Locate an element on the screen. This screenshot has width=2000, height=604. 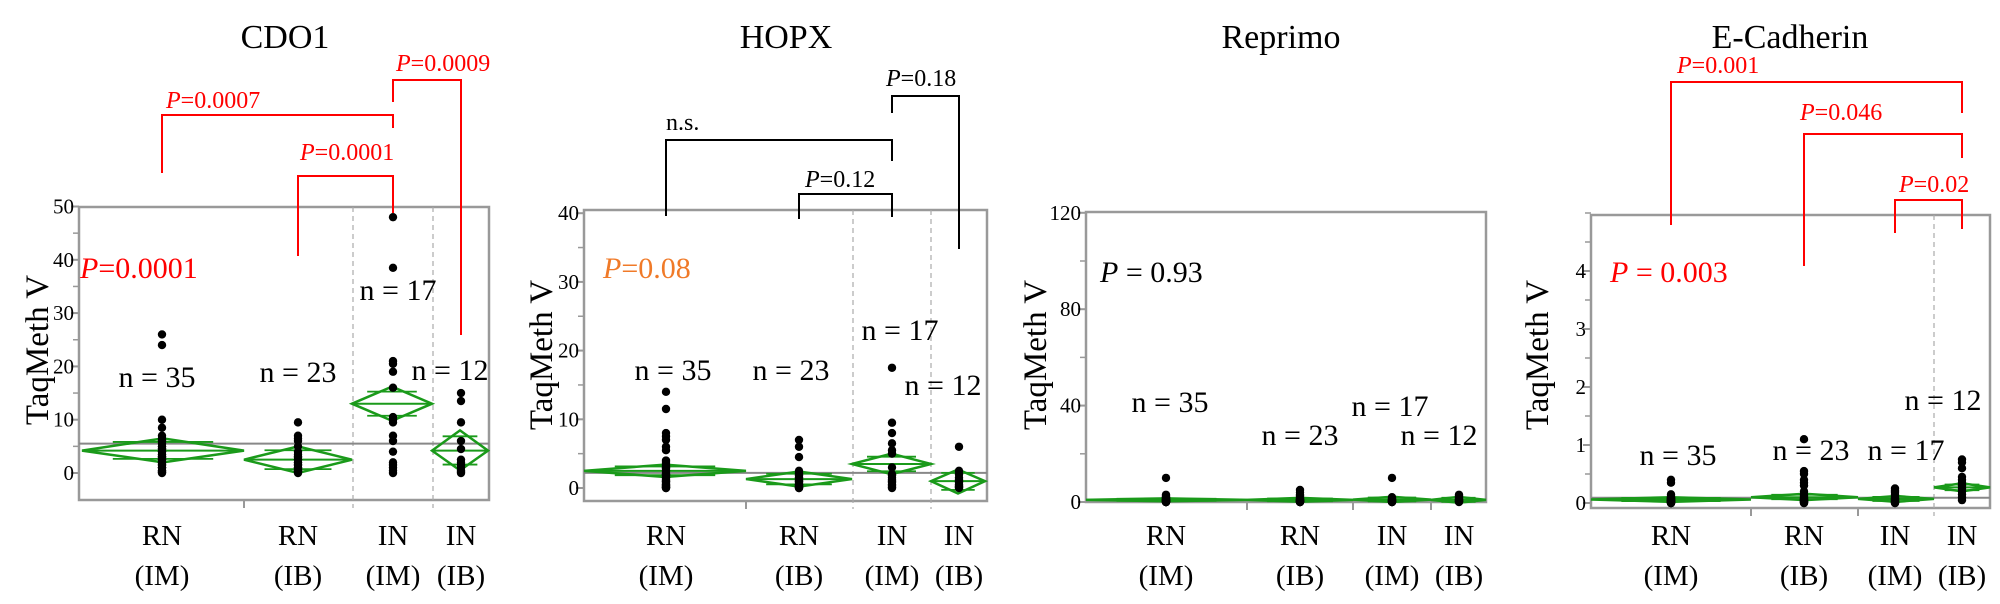
overall-p-value: P = 0.003 is located at coordinates (1668, 272).